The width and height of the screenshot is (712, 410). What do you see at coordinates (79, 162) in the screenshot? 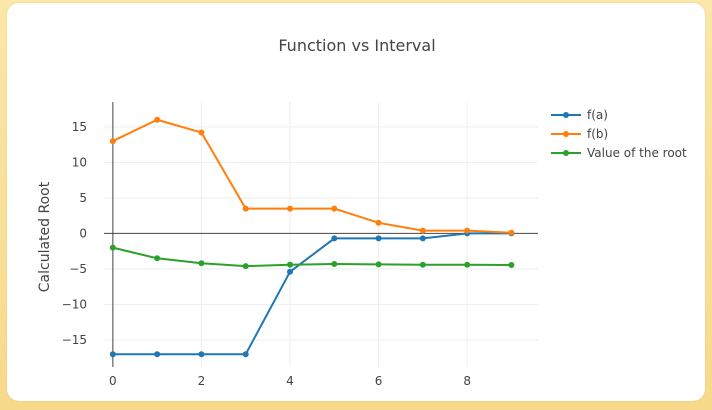
I see `y-tick-label: 10` at bounding box center [79, 162].